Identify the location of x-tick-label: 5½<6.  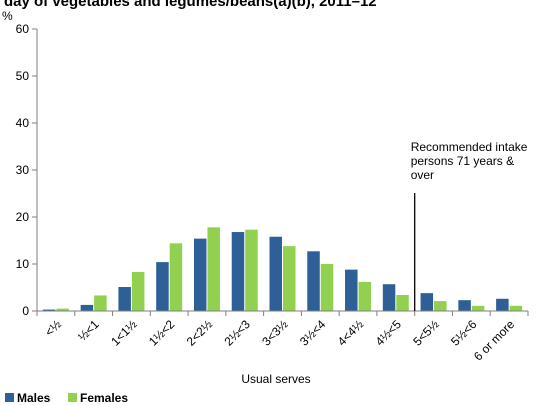
(464, 333).